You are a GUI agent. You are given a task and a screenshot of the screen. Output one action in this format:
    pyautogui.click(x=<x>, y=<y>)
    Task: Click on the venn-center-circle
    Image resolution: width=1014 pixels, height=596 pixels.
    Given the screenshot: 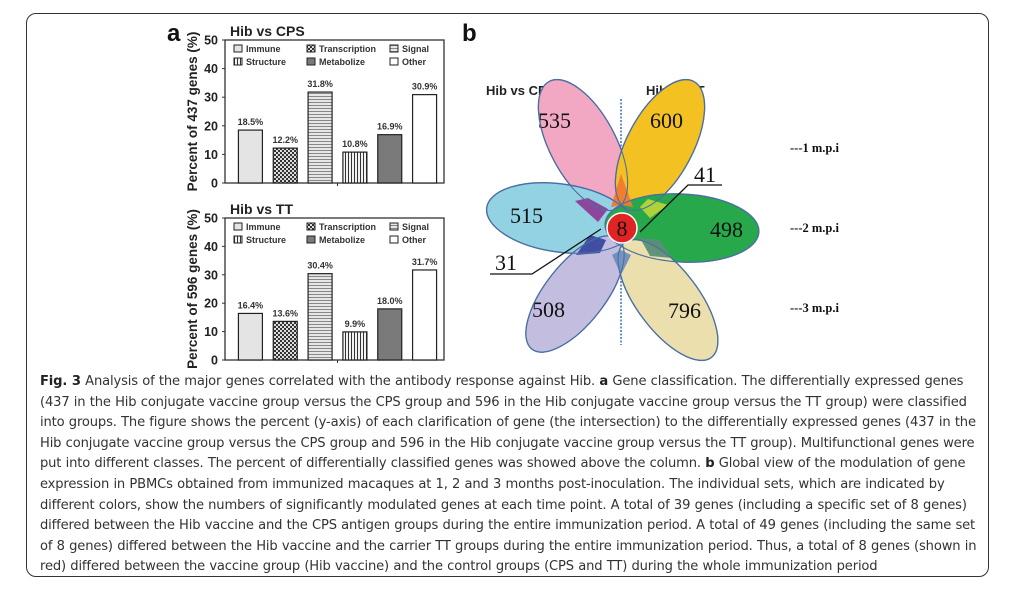 What is the action you would take?
    pyautogui.click(x=622, y=228)
    